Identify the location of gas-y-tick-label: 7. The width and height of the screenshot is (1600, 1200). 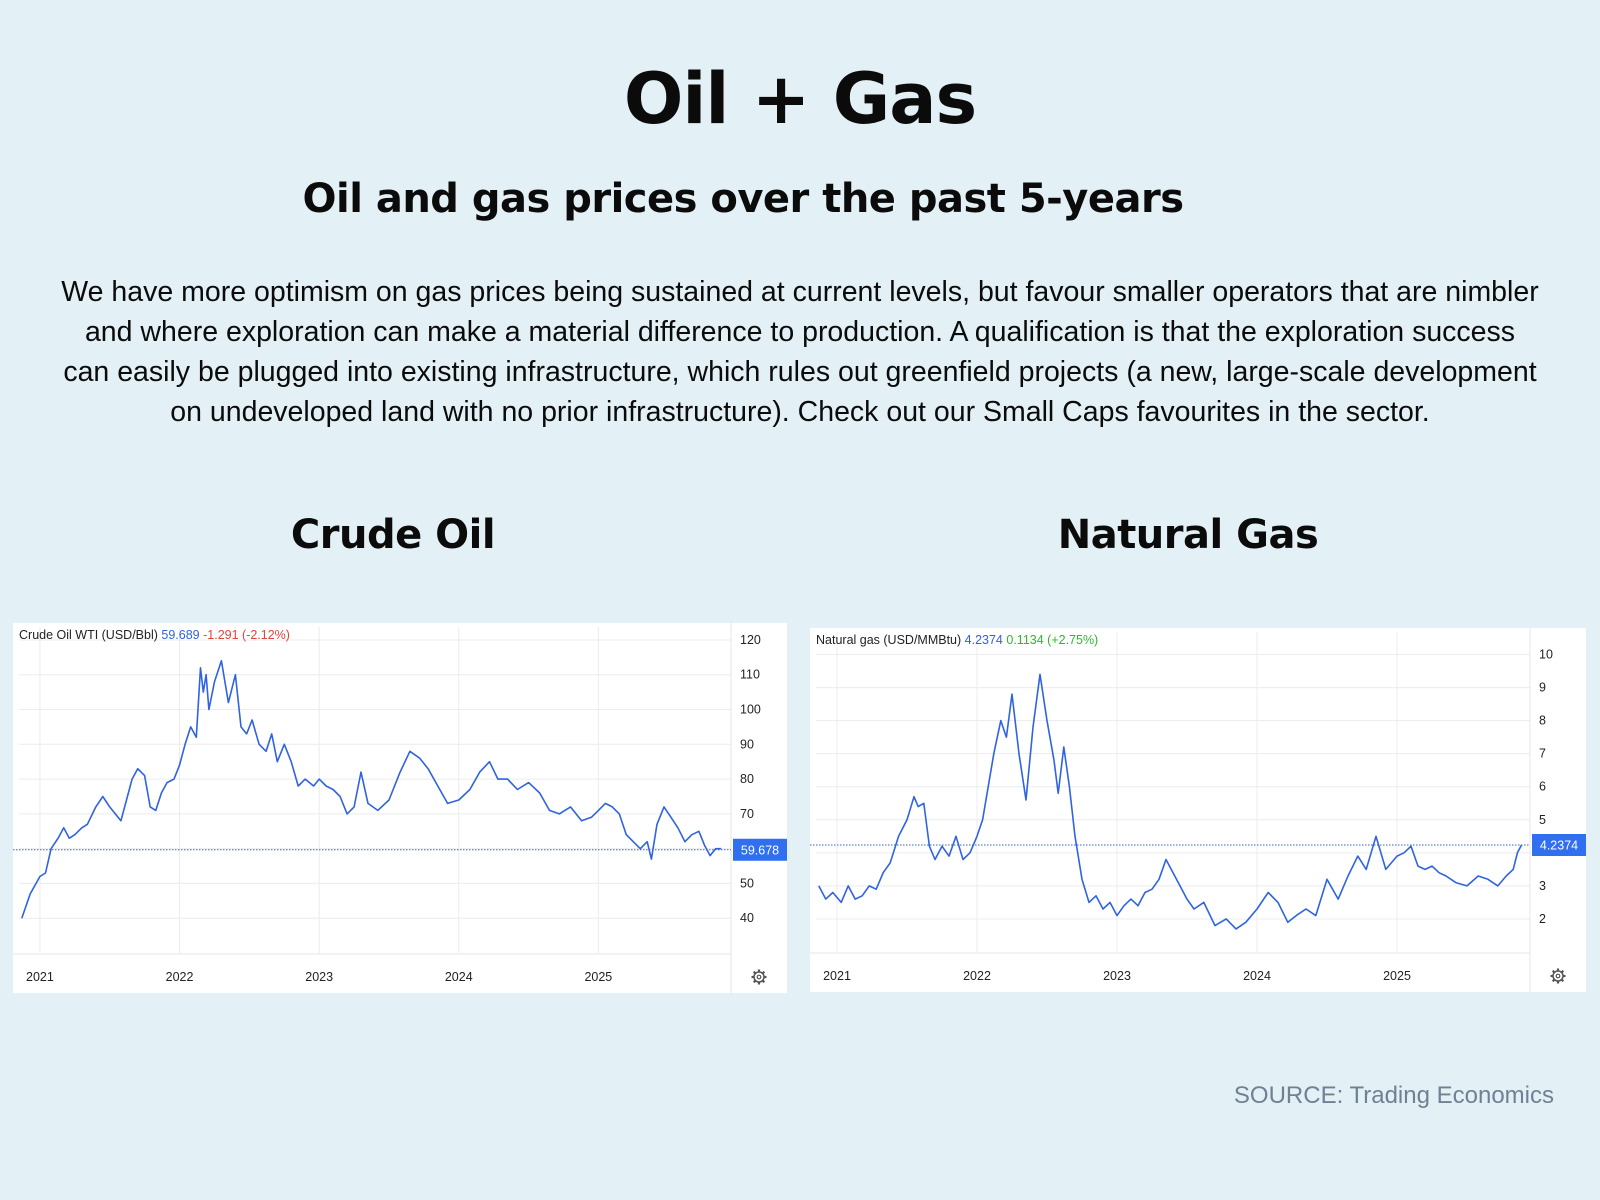
(1542, 754).